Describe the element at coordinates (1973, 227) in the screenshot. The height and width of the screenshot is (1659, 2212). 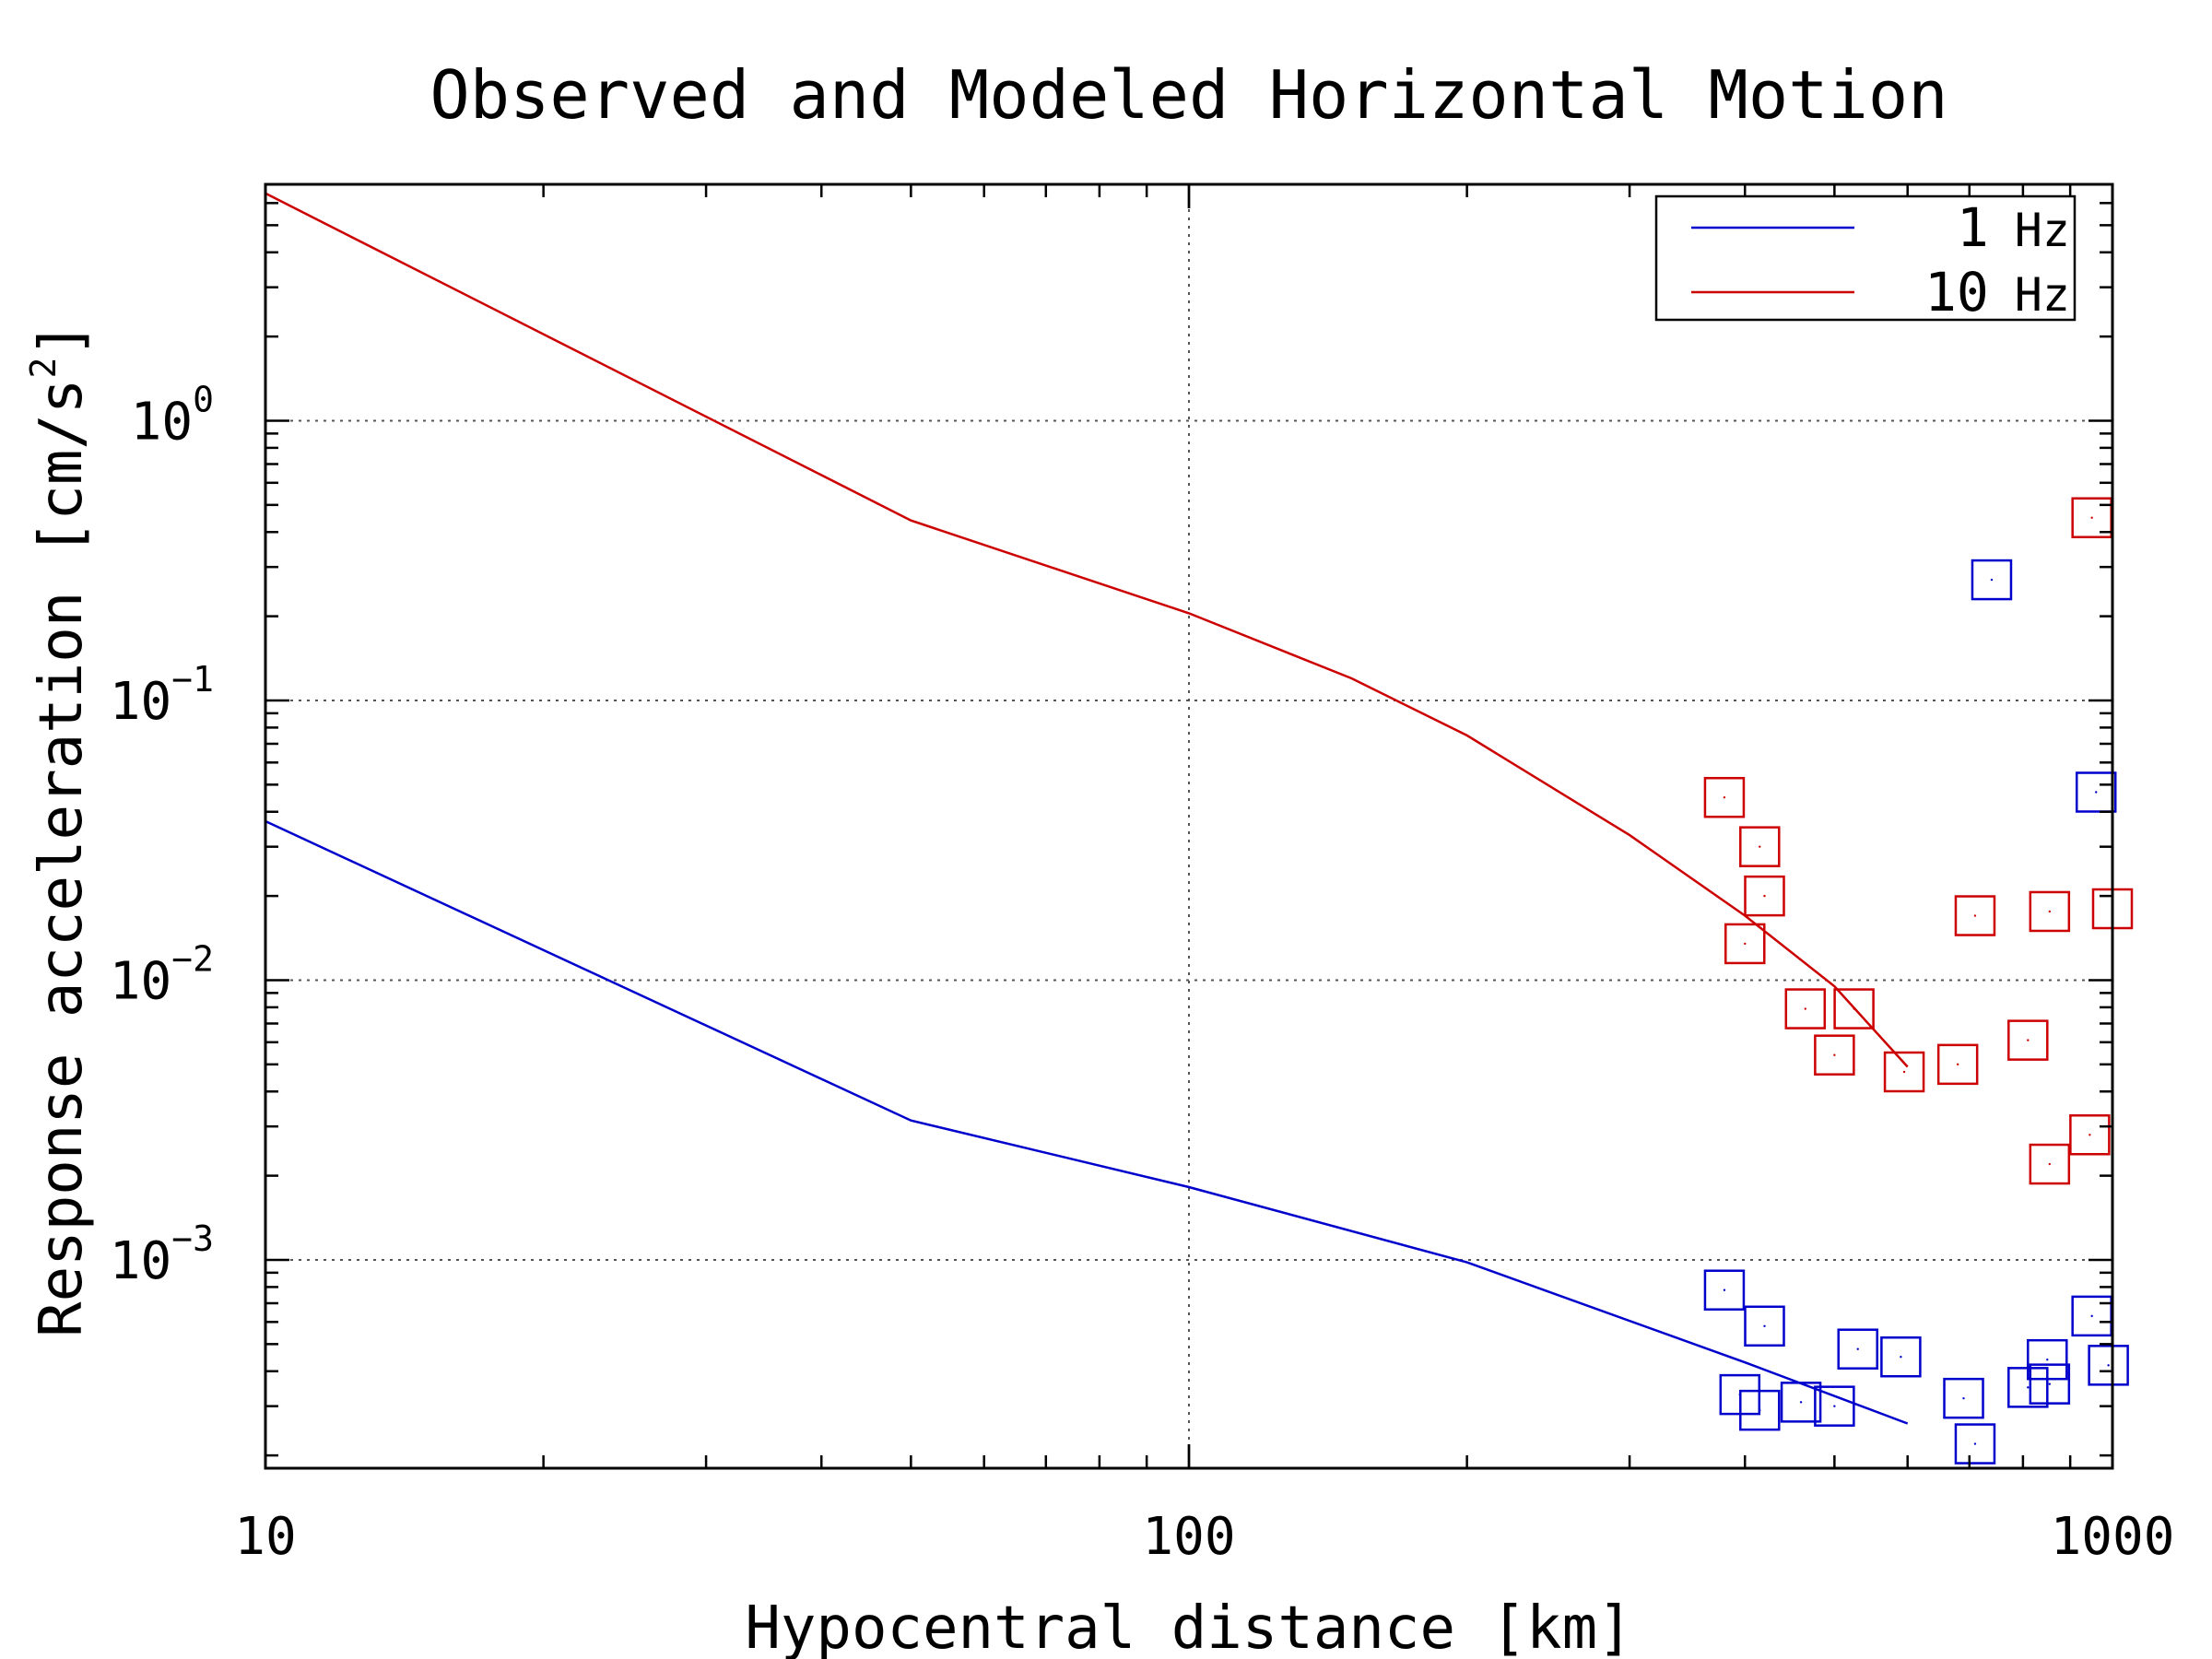
I see `legend-label-number: 1` at that location.